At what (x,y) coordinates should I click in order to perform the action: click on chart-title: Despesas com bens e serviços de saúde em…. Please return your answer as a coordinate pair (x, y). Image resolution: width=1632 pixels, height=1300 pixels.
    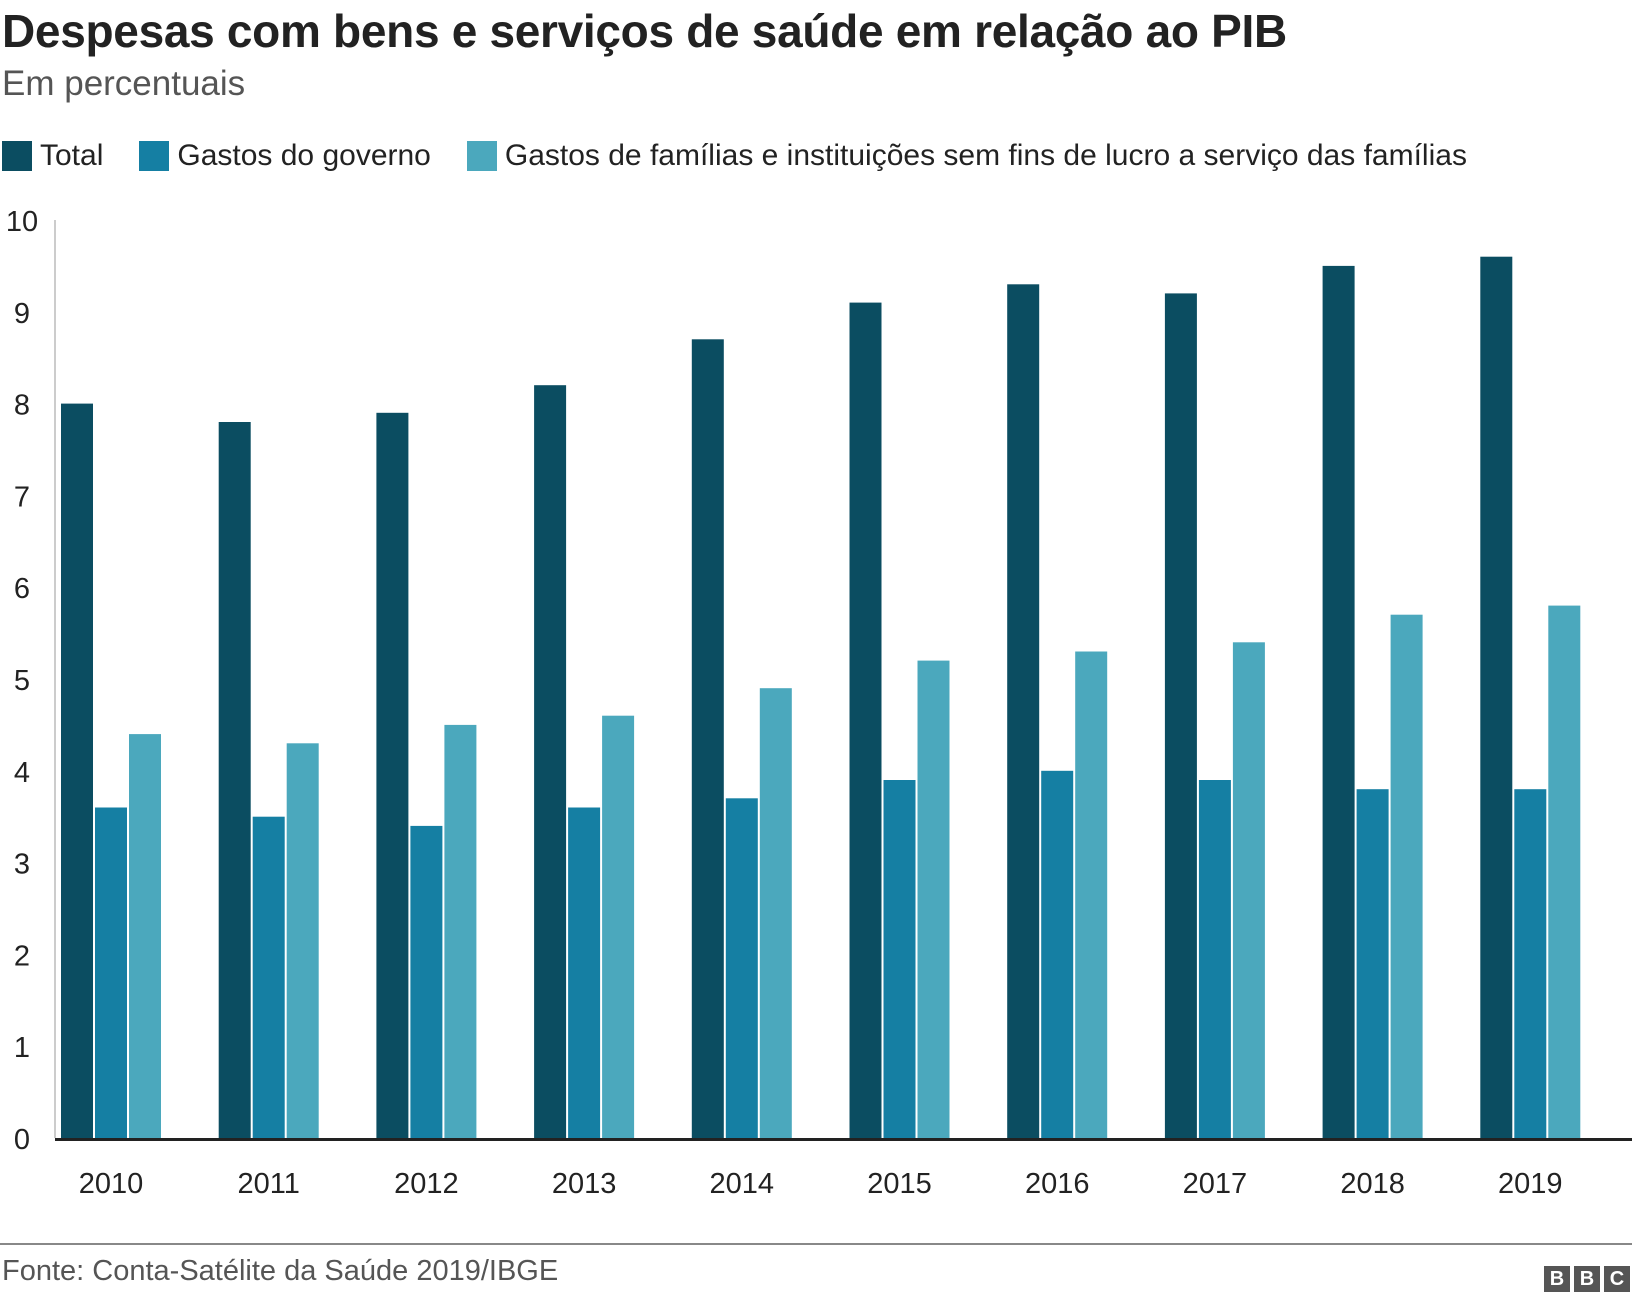
    Looking at the image, I should click on (644, 31).